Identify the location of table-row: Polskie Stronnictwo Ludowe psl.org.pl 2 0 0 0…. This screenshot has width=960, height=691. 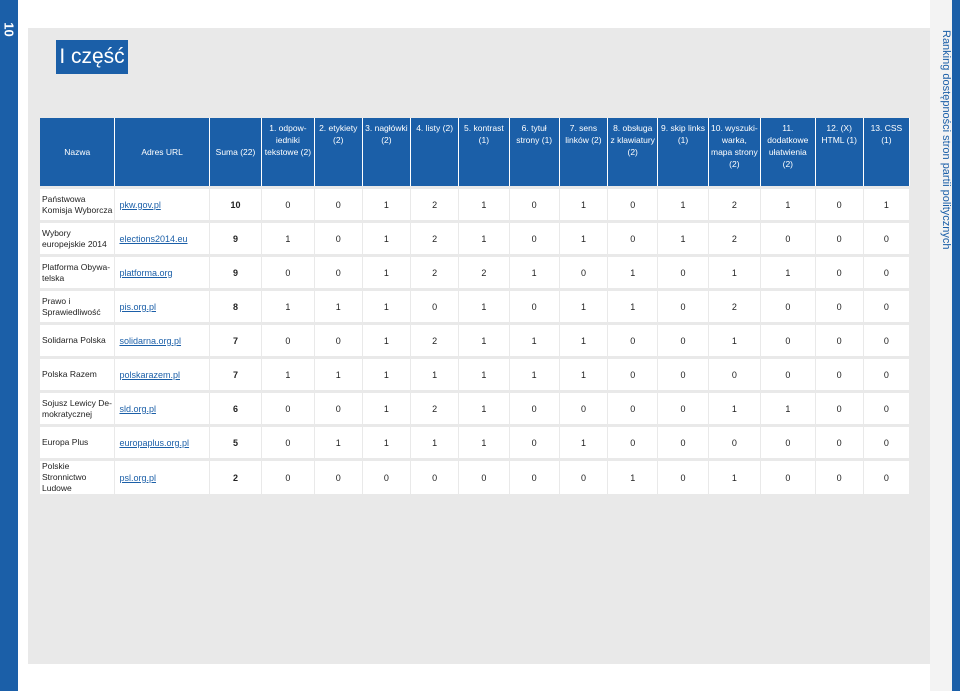
(475, 477).